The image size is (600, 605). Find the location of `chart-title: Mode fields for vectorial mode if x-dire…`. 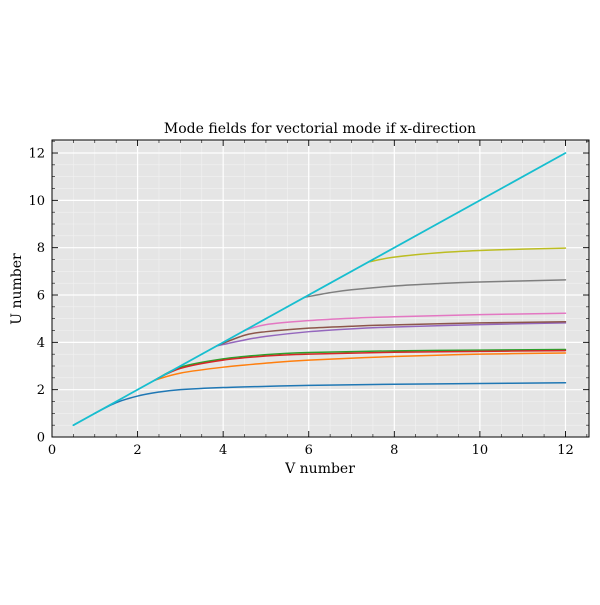

chart-title: Mode fields for vectorial mode if x-dire… is located at coordinates (320, 129).